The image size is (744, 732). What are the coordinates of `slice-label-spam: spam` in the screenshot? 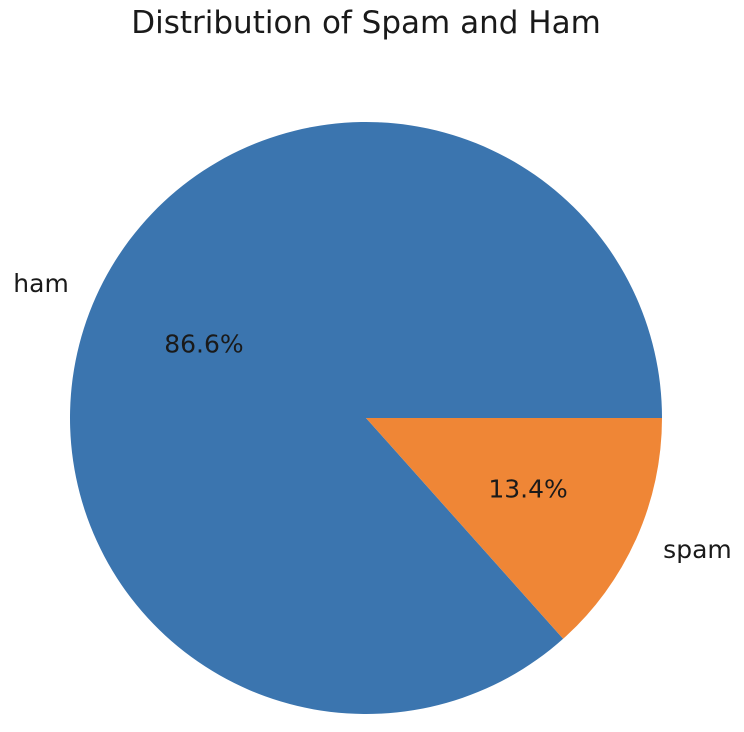 It's located at (697, 549).